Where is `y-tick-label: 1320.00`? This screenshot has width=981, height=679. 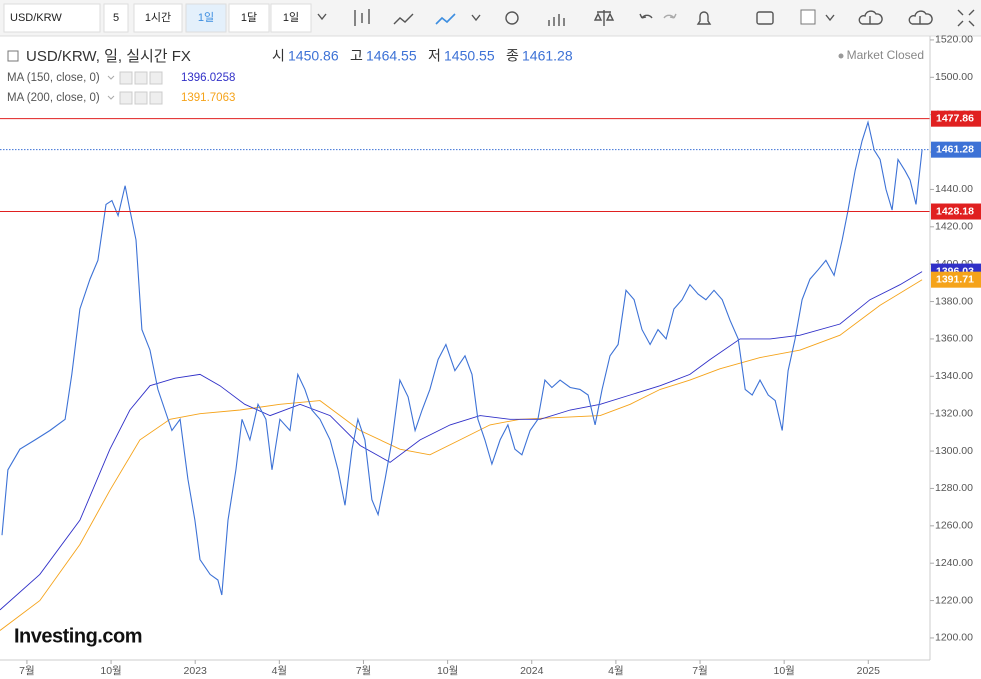 y-tick-label: 1320.00 is located at coordinates (954, 413).